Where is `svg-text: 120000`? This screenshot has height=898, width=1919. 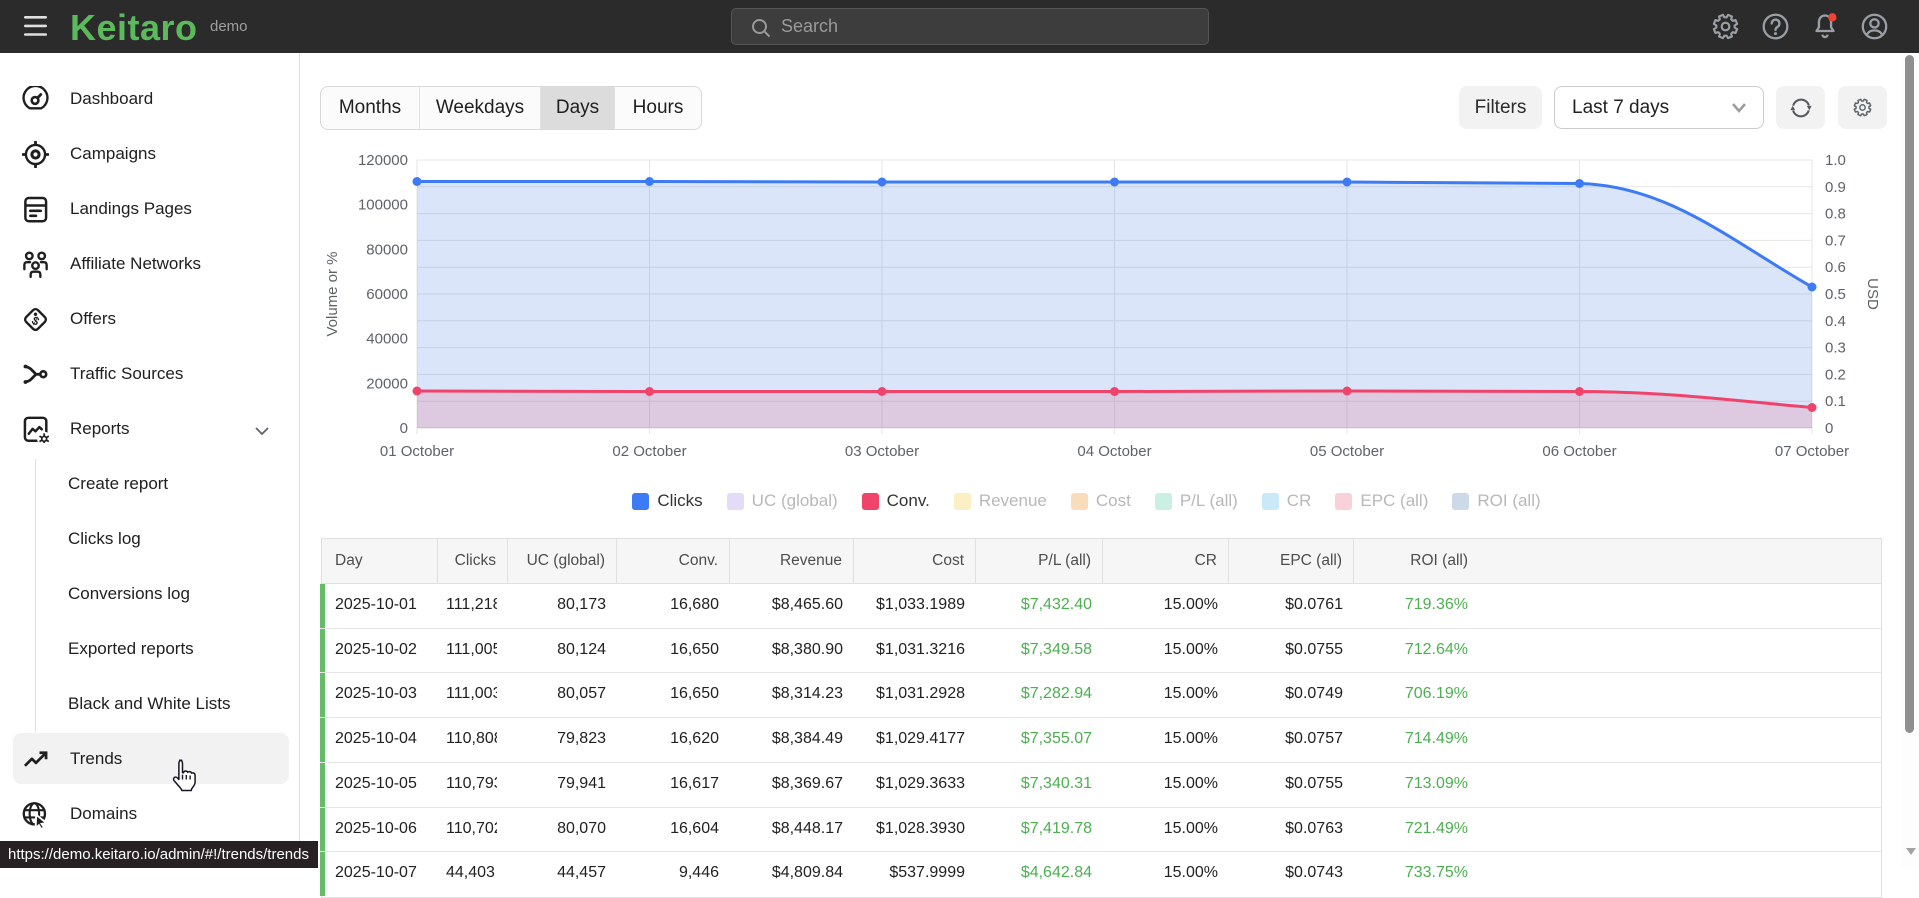 svg-text: 120000 is located at coordinates (383, 160).